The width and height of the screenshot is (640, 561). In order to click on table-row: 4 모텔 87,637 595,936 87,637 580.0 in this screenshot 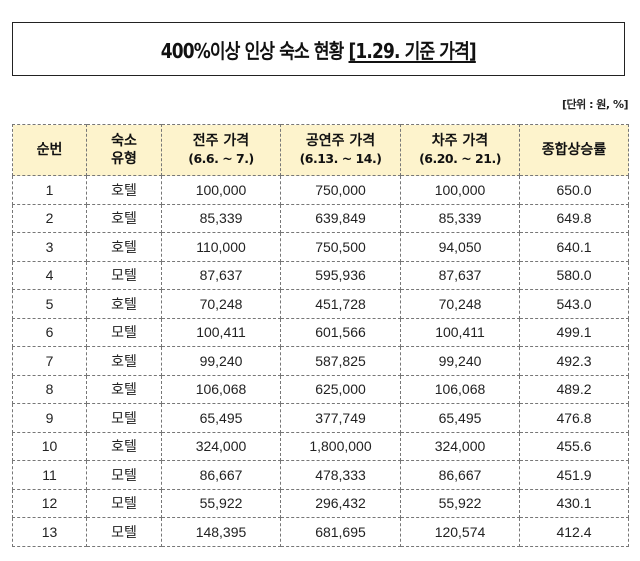, I will do `click(320, 275)`.